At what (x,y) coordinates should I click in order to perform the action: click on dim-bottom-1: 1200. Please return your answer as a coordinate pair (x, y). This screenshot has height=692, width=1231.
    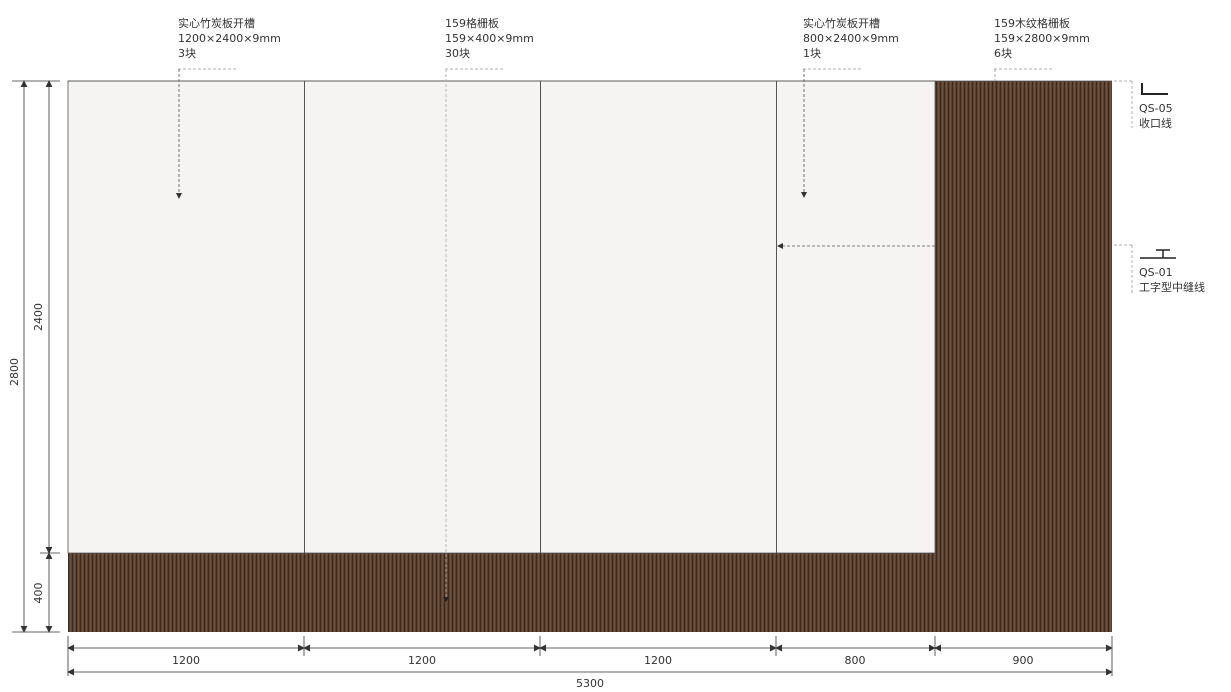
    Looking at the image, I should click on (186, 660).